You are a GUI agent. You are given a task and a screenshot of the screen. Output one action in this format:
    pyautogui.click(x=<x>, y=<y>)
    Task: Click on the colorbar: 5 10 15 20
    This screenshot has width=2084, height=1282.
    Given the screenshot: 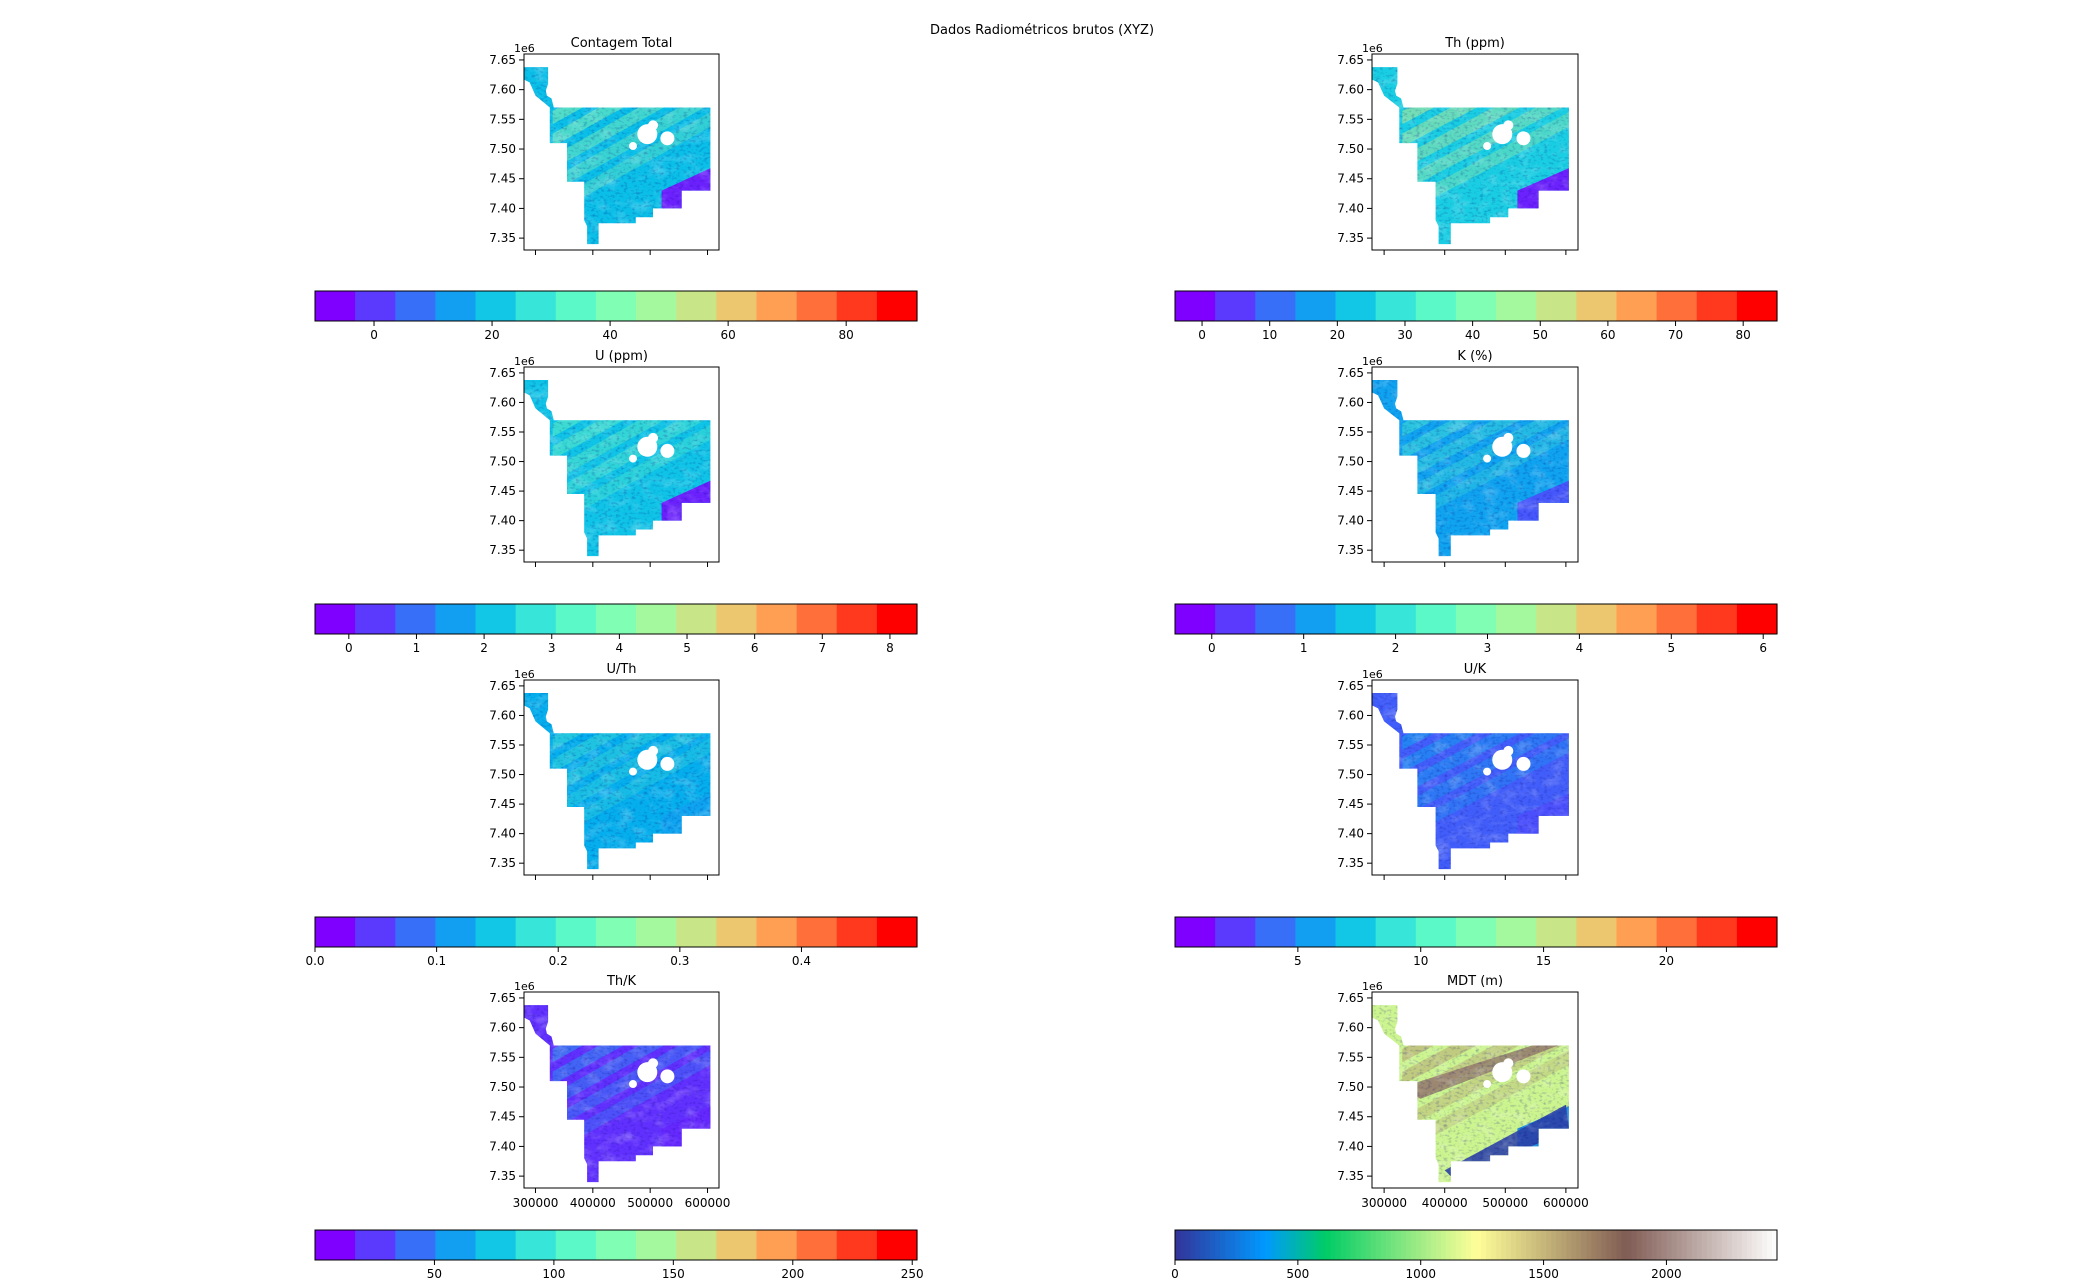 What is the action you would take?
    pyautogui.click(x=1476, y=942)
    